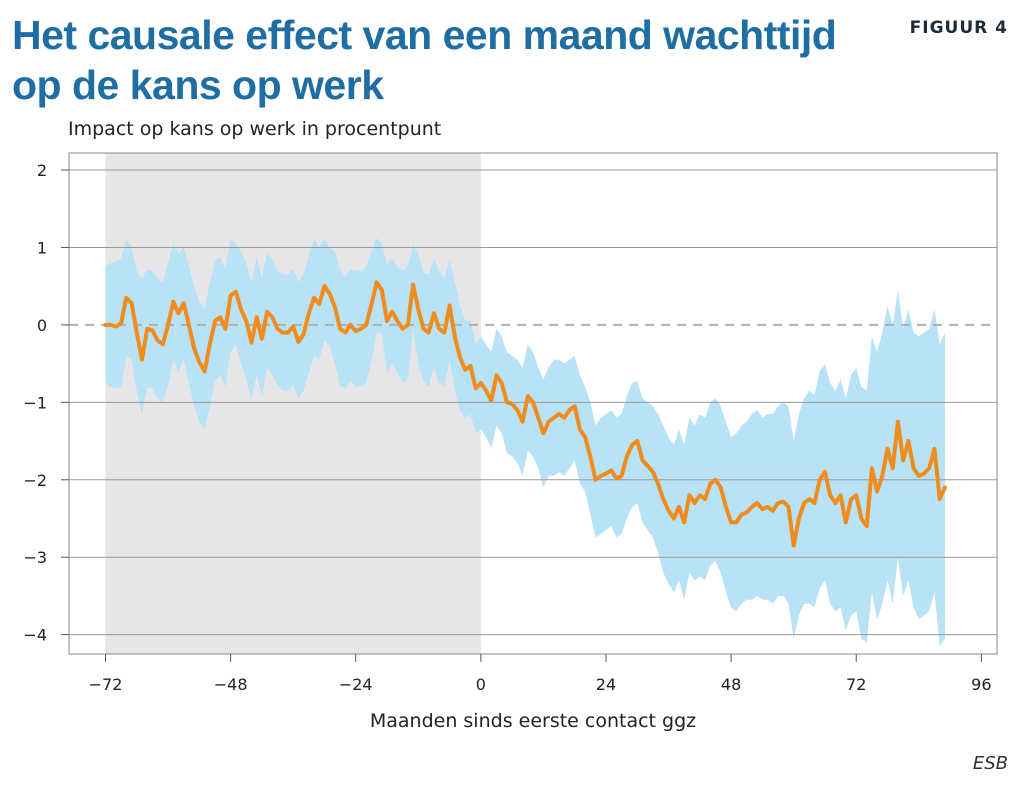 This screenshot has width=1024, height=786. I want to click on x-axis-label: Maanden sinds eerste contact ggz, so click(533, 721).